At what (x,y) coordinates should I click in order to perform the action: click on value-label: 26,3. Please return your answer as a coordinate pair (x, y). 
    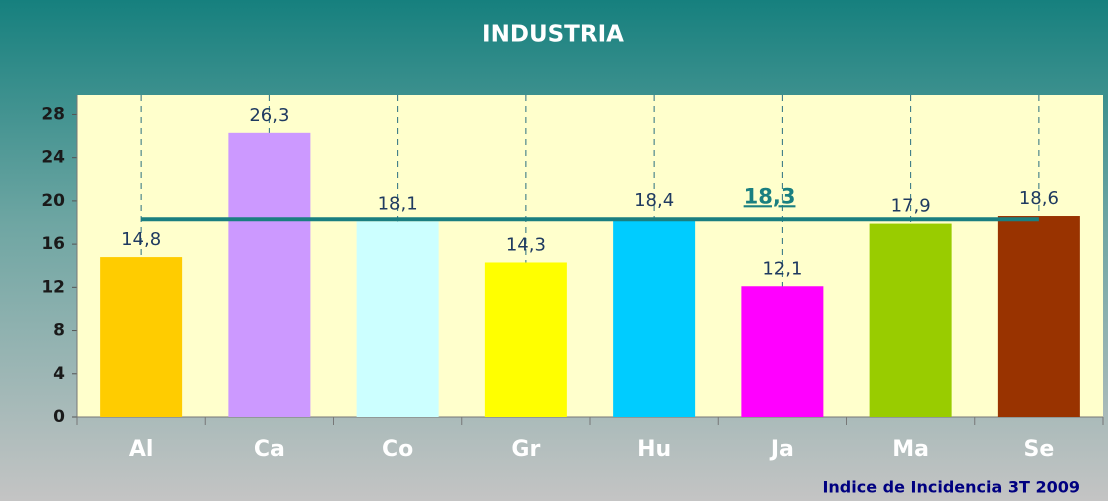
    Looking at the image, I should click on (269, 115).